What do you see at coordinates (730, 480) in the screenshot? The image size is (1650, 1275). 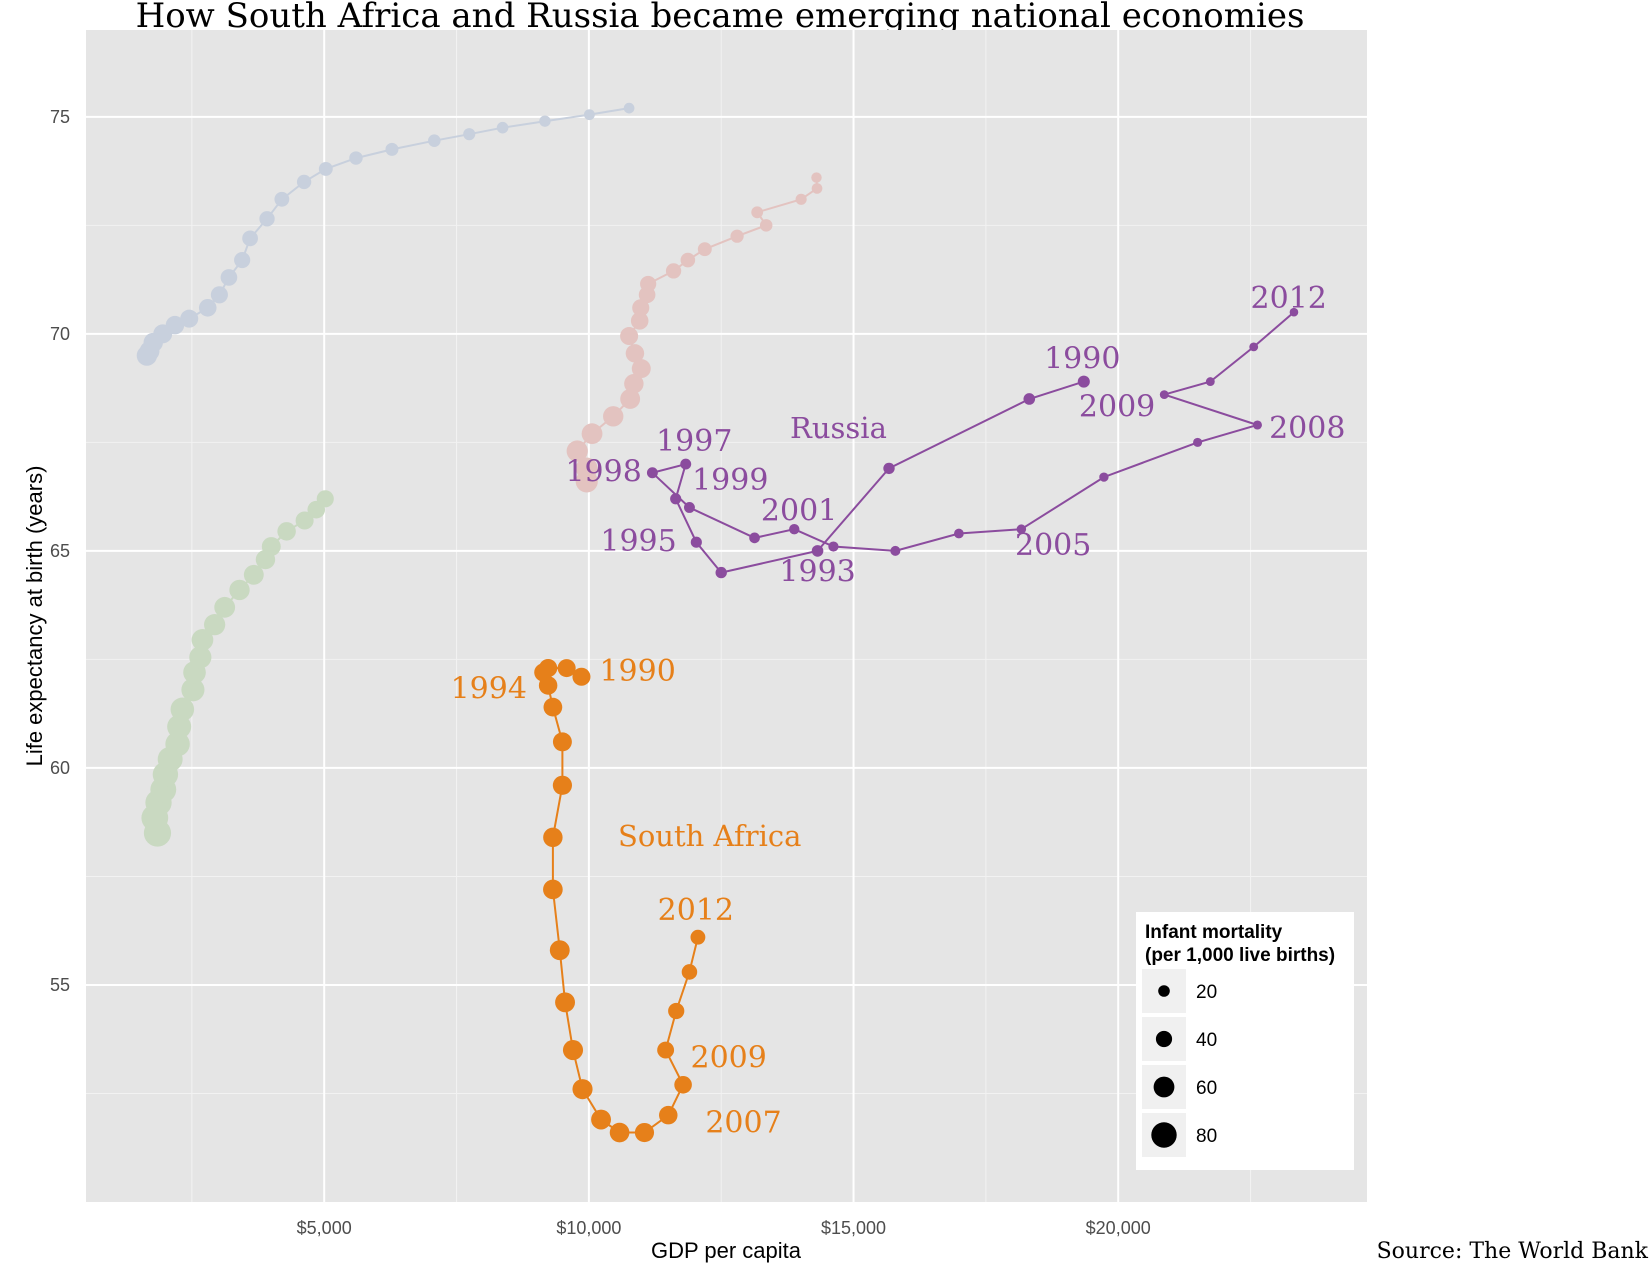 I see `year-label: 1999` at bounding box center [730, 480].